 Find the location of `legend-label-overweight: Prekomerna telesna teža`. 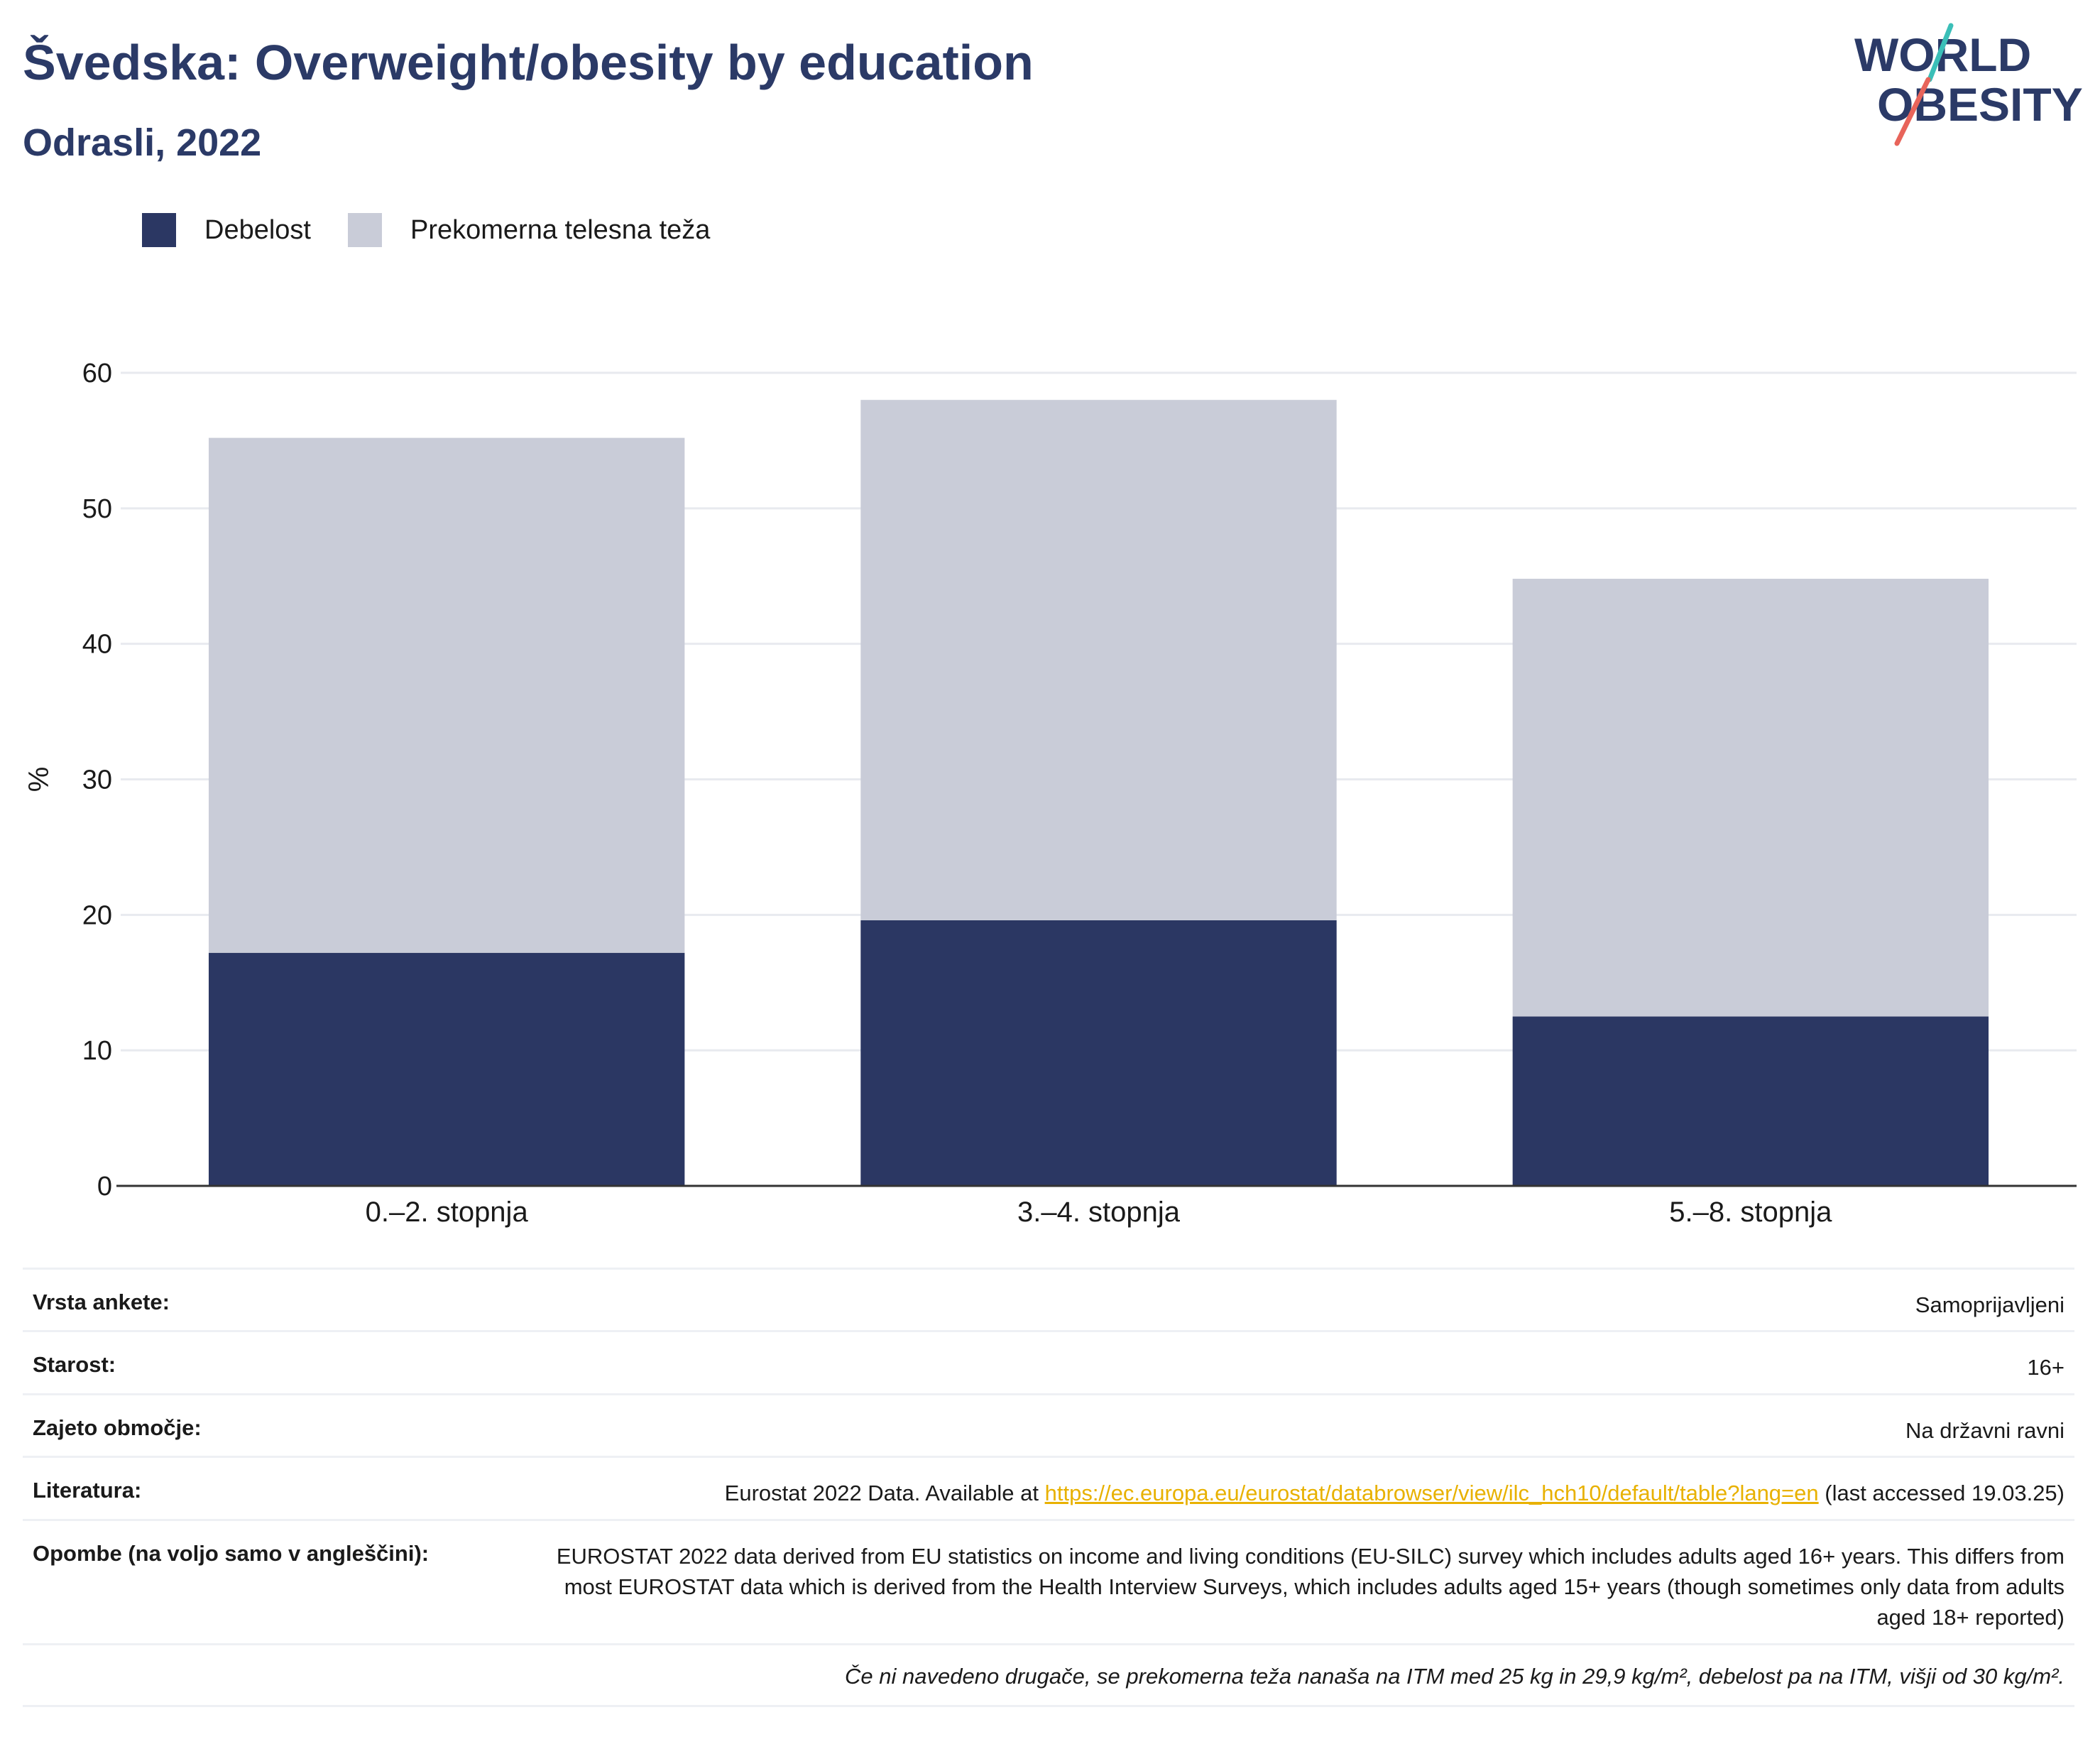

legend-label-overweight: Prekomerna telesna teža is located at coordinates (560, 229).